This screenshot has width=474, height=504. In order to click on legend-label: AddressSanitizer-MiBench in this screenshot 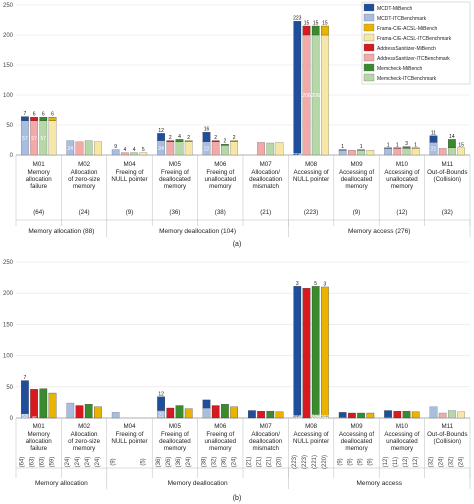, I will do `click(406, 49)`.